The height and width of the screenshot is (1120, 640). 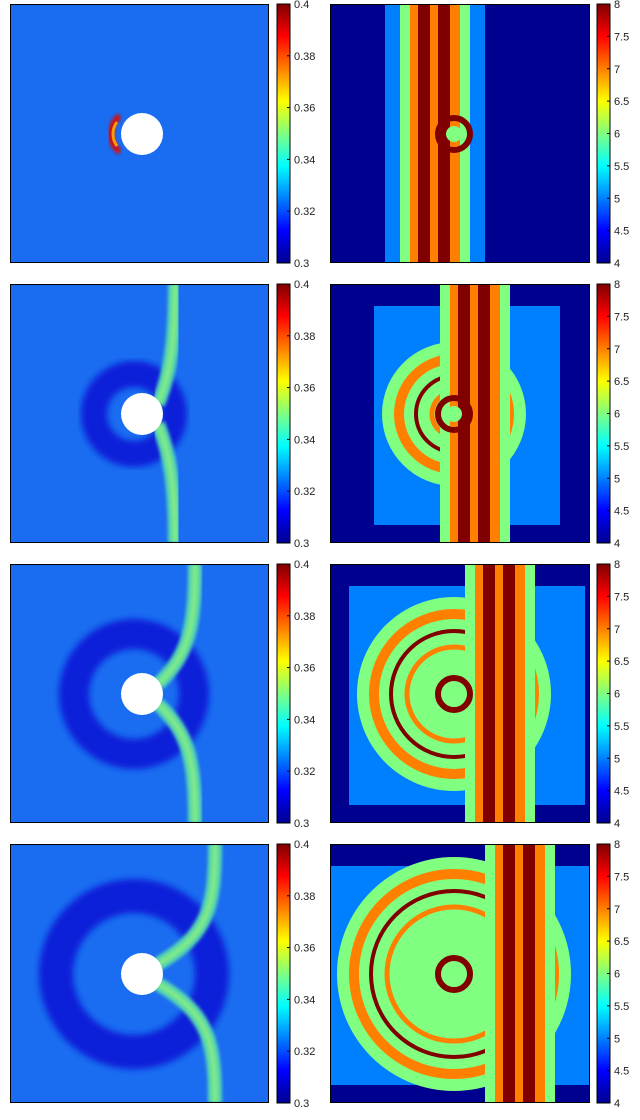 I want to click on hot-edge-outer, so click(x=115, y=134).